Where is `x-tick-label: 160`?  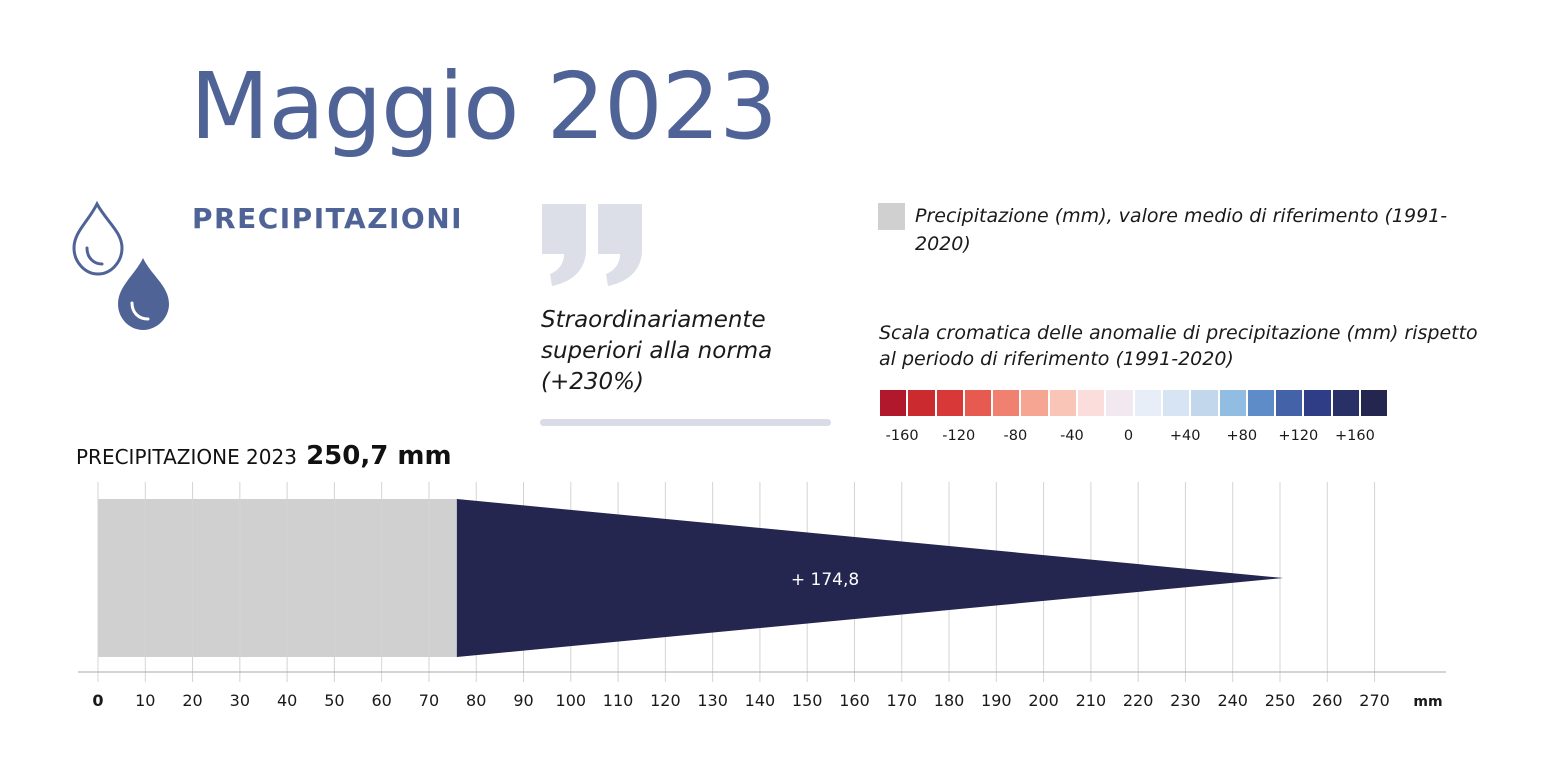
x-tick-label: 160 is located at coordinates (854, 700).